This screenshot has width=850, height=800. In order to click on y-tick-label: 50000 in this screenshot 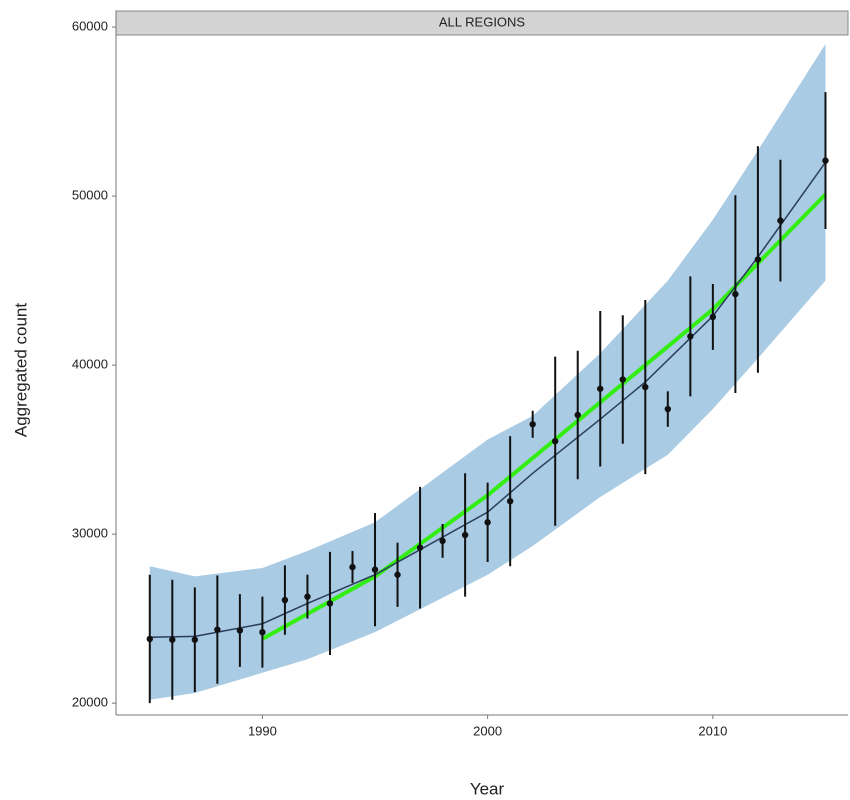, I will do `click(90, 195)`.